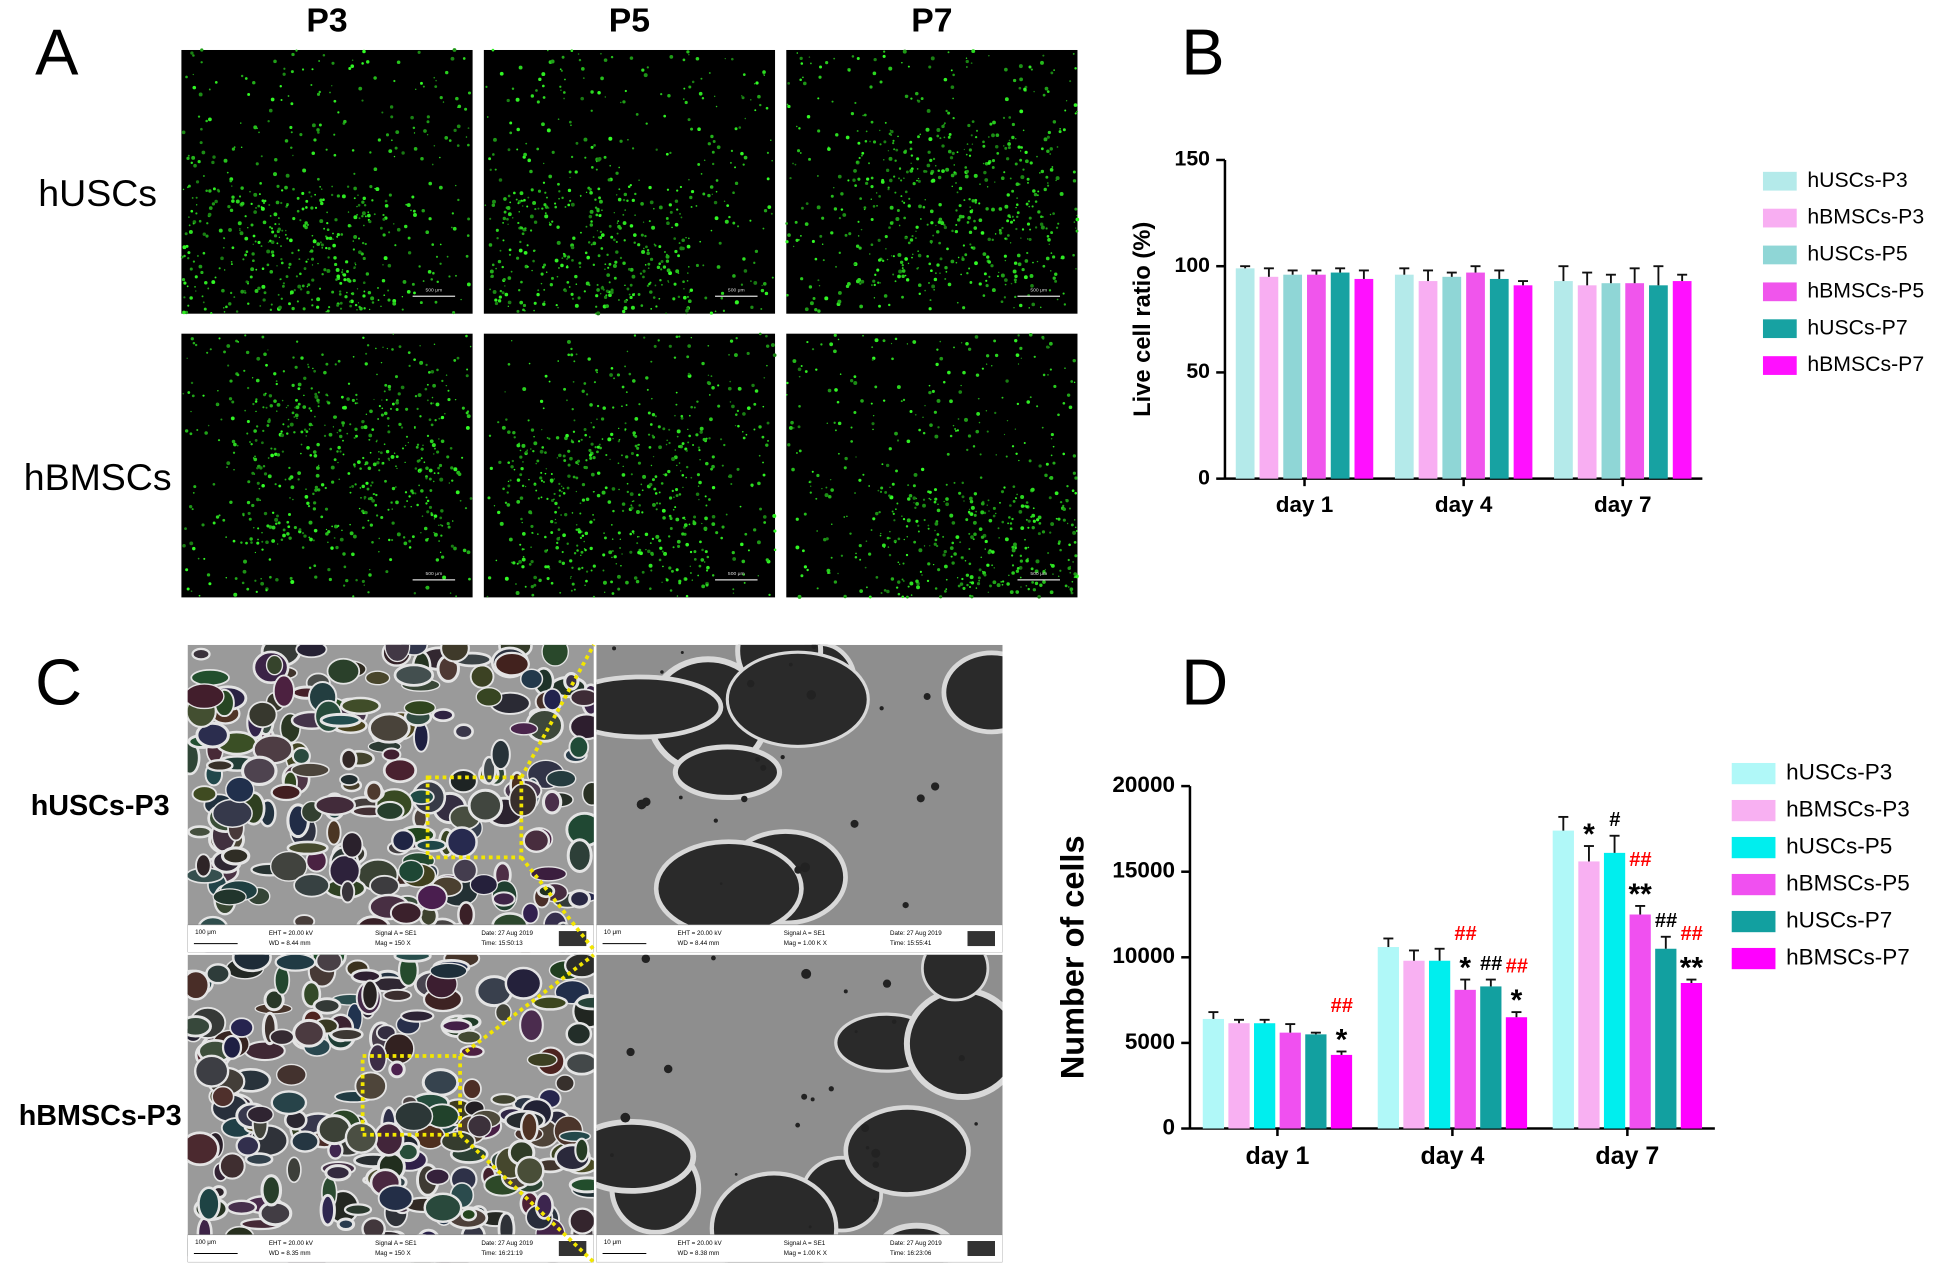 The height and width of the screenshot is (1266, 1960). I want to click on x-tick-label: day 4, so click(1452, 1156).